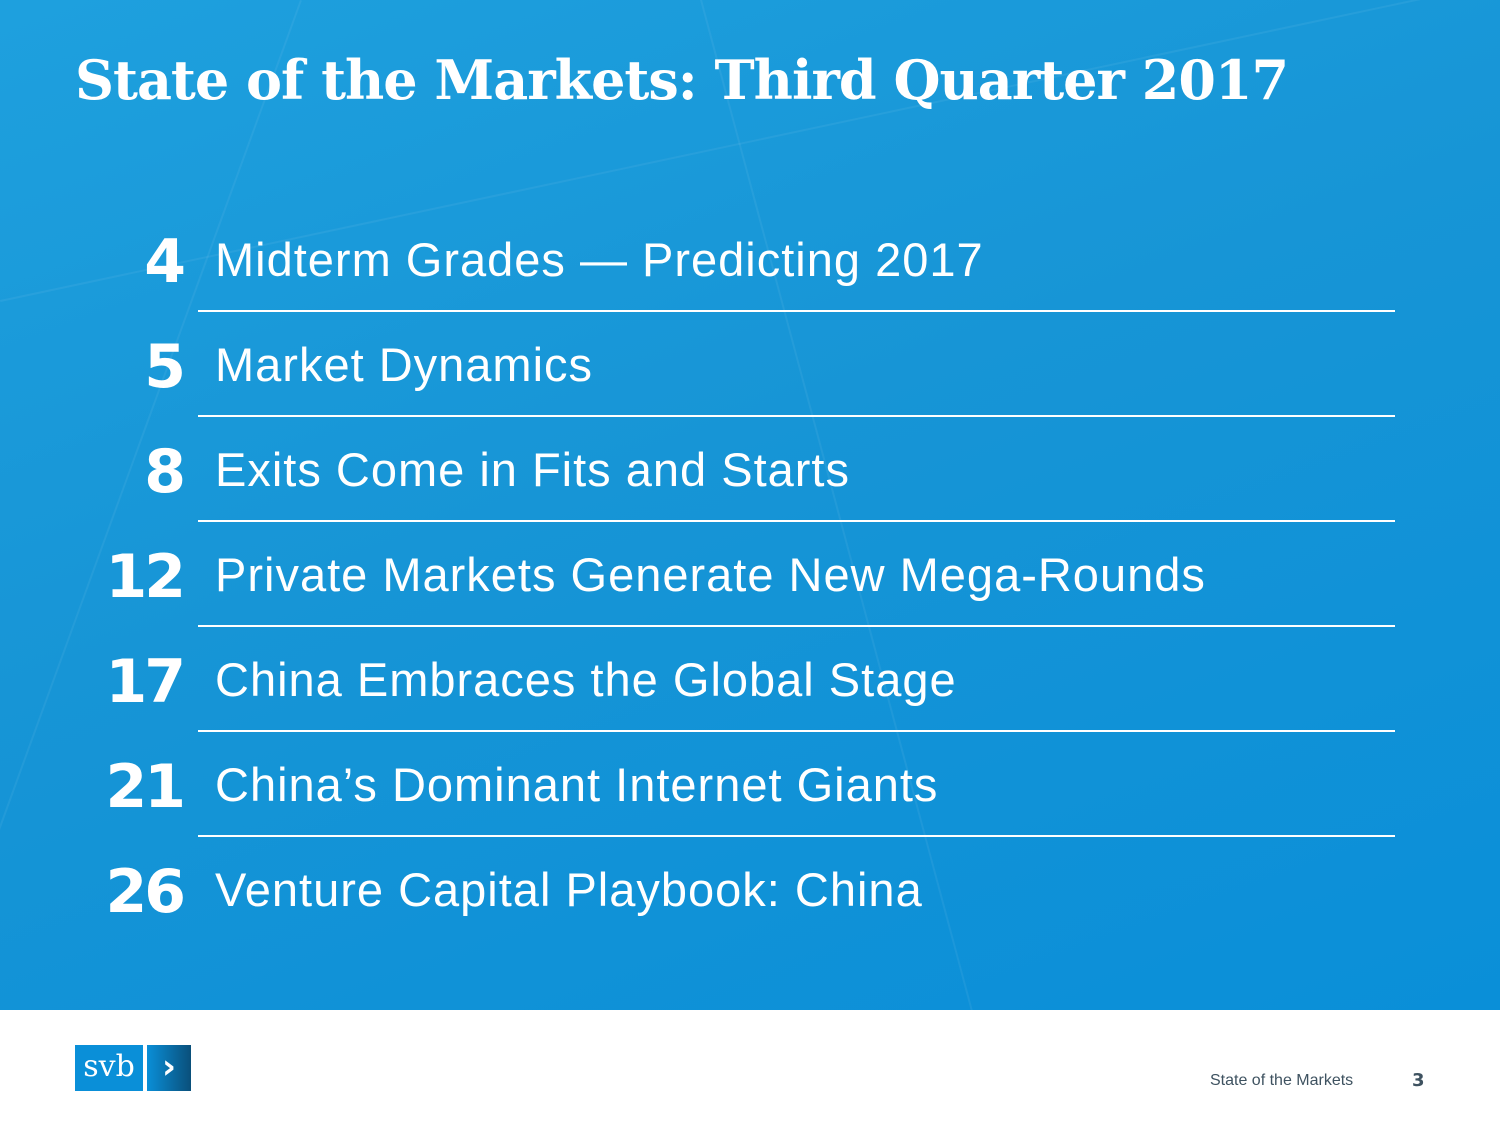  I want to click on toc-page-number: 17, so click(146, 682).